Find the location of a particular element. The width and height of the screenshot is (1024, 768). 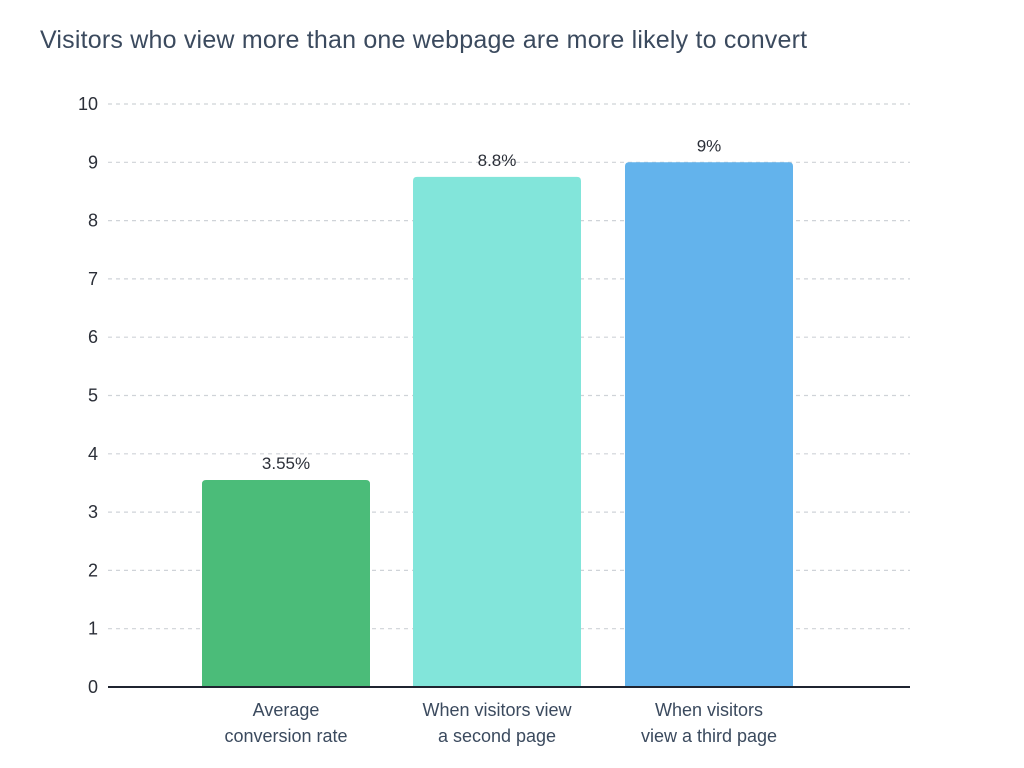

data-label: 8.8% is located at coordinates (497, 160).